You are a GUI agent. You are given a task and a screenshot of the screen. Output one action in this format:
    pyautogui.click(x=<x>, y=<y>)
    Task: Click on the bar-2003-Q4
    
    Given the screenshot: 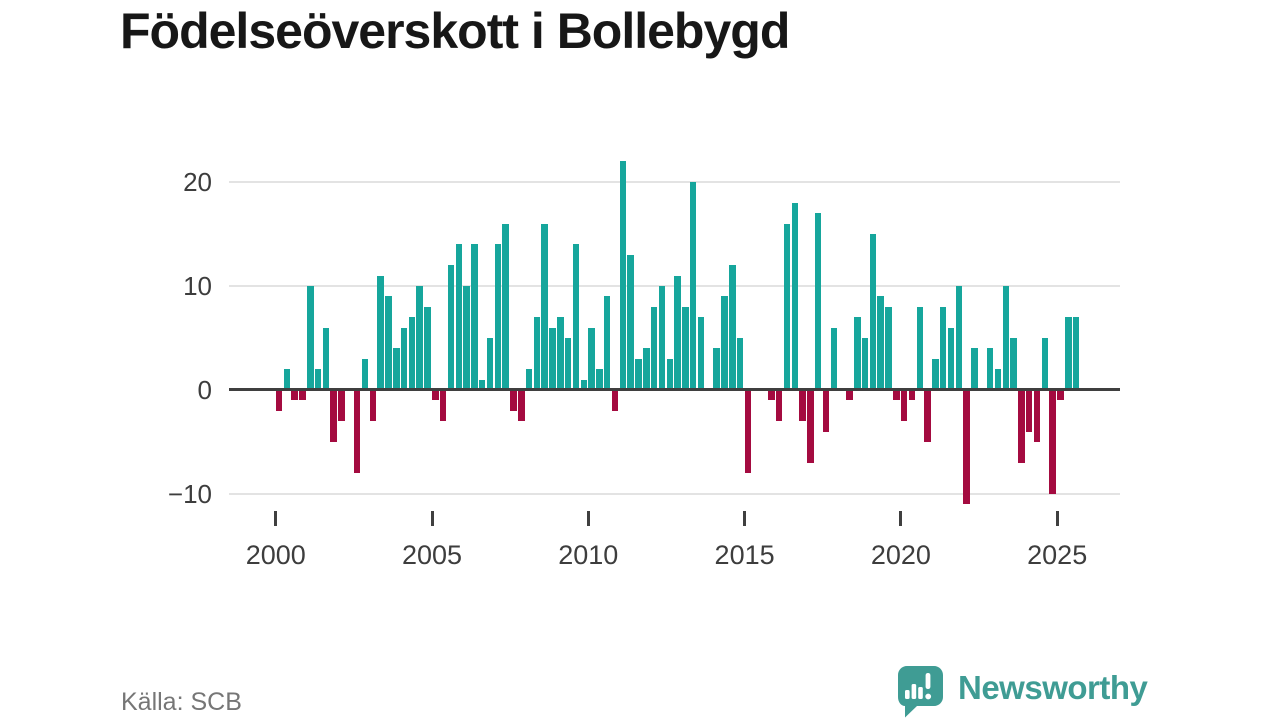 What is the action you would take?
    pyautogui.click(x=396, y=369)
    